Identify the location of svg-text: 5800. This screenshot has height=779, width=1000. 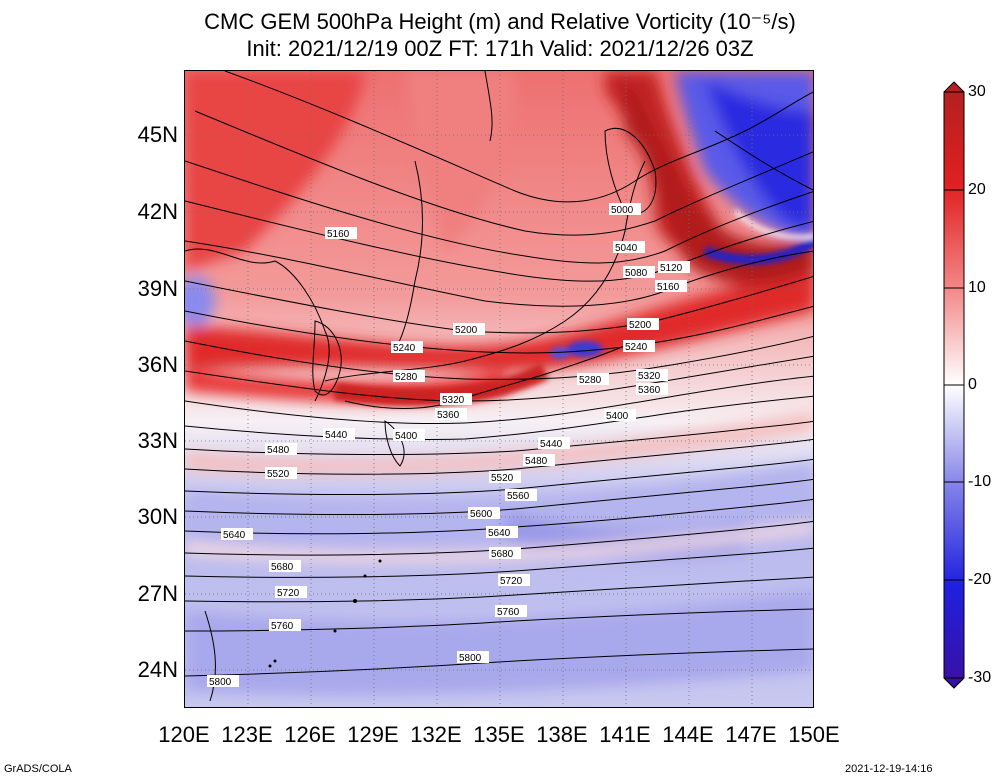
(220, 682).